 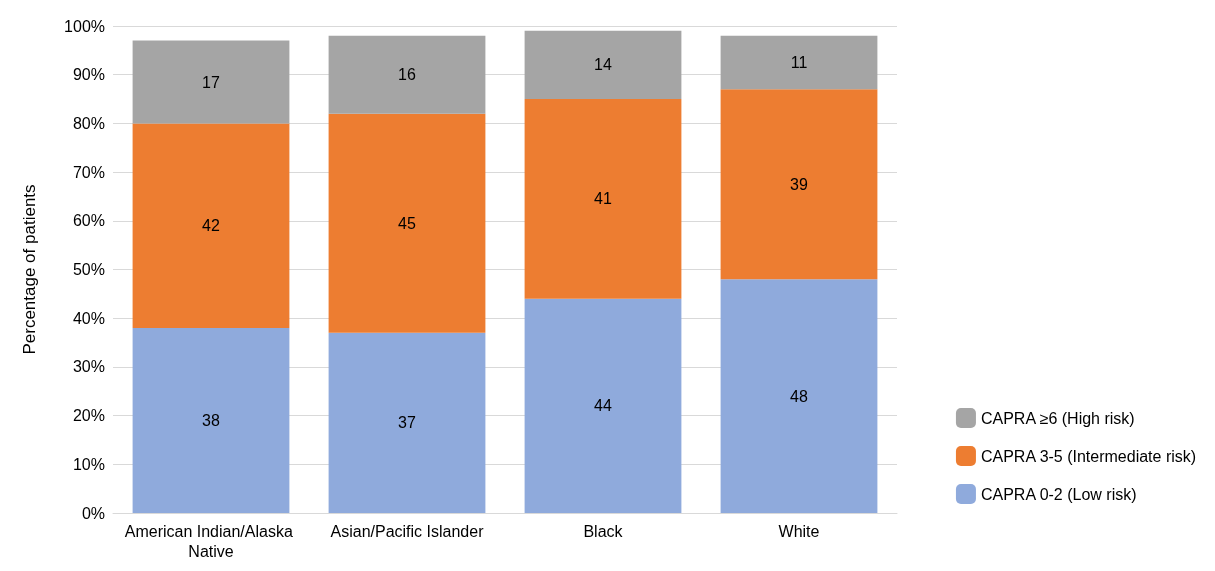 What do you see at coordinates (407, 531) in the screenshot?
I see `x-tick-label: Asian/Pacific Islander` at bounding box center [407, 531].